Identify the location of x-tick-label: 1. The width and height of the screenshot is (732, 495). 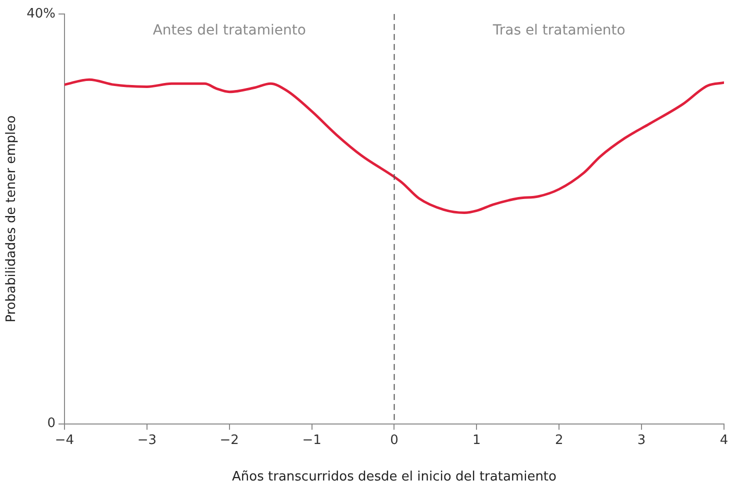
(476, 440).